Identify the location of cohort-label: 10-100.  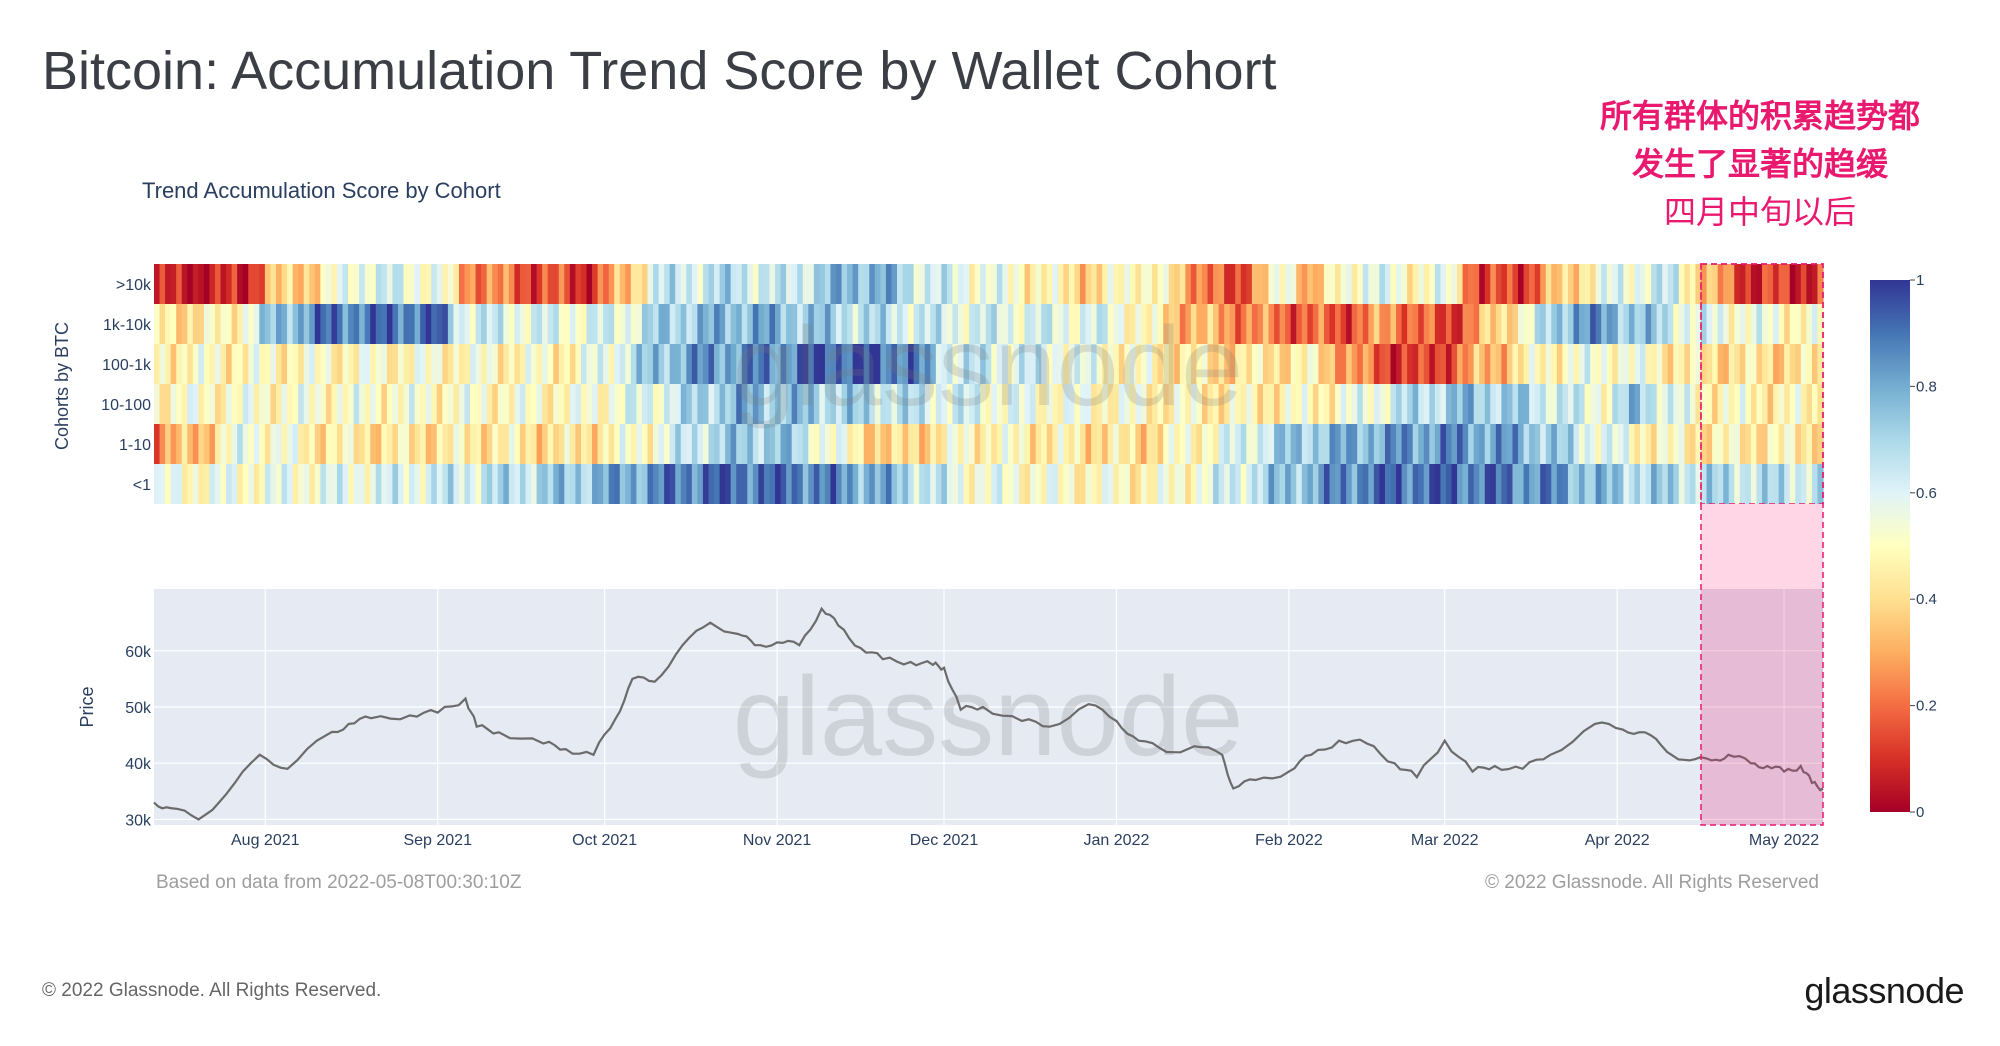
(126, 405).